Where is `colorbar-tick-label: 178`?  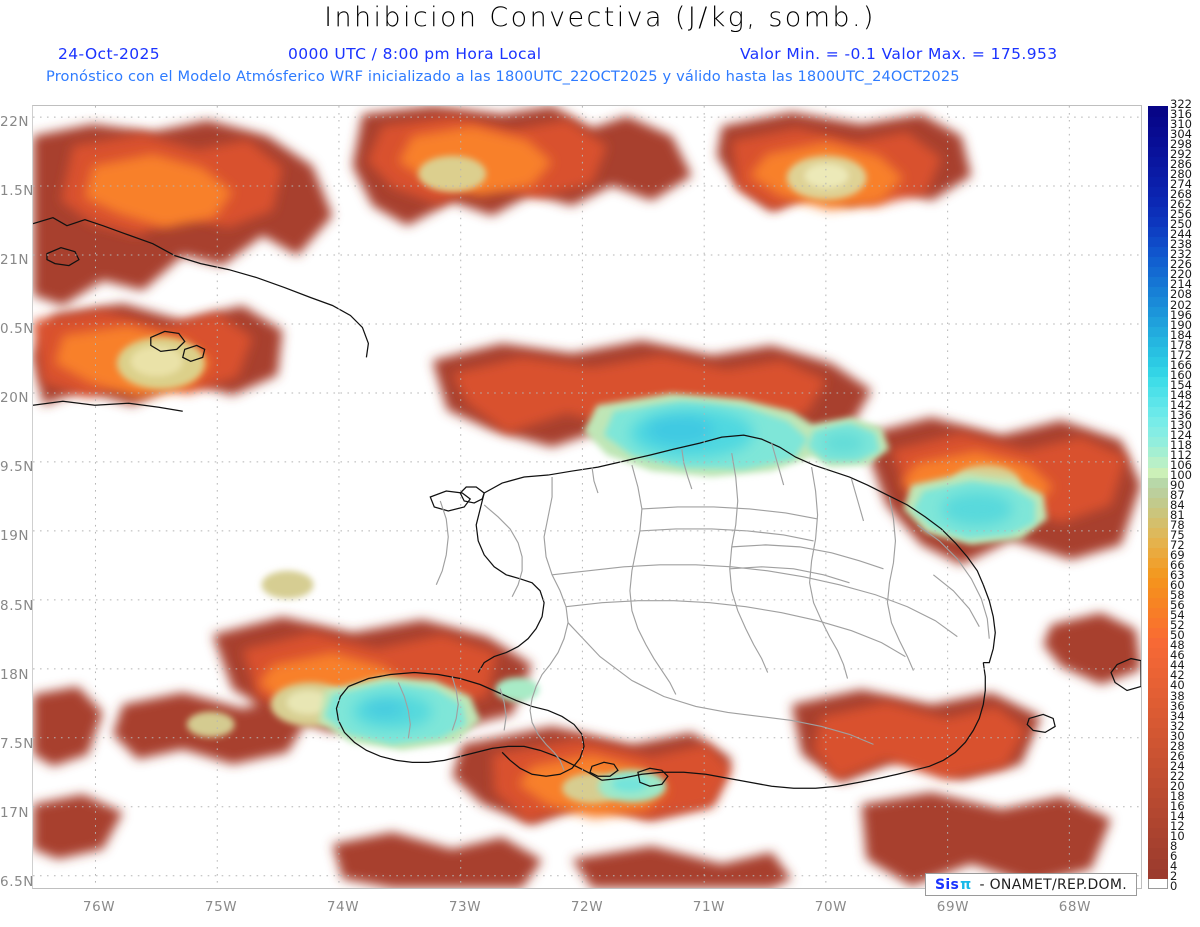 colorbar-tick-label: 178 is located at coordinates (1181, 344).